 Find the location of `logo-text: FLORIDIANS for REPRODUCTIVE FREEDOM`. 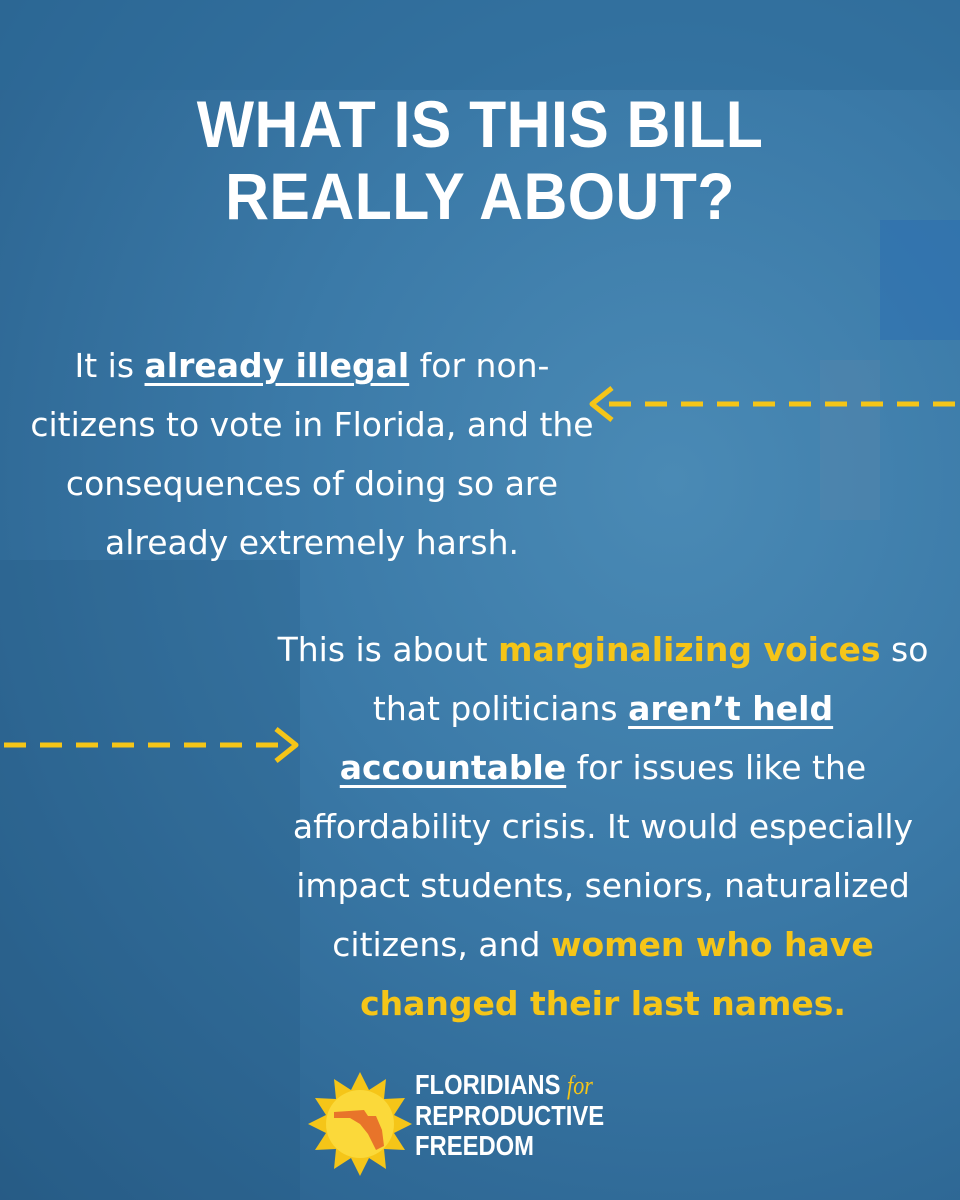

logo-text: FLORIDIANS for REPRODUCTIVE FREEDOM is located at coordinates (509, 1115).